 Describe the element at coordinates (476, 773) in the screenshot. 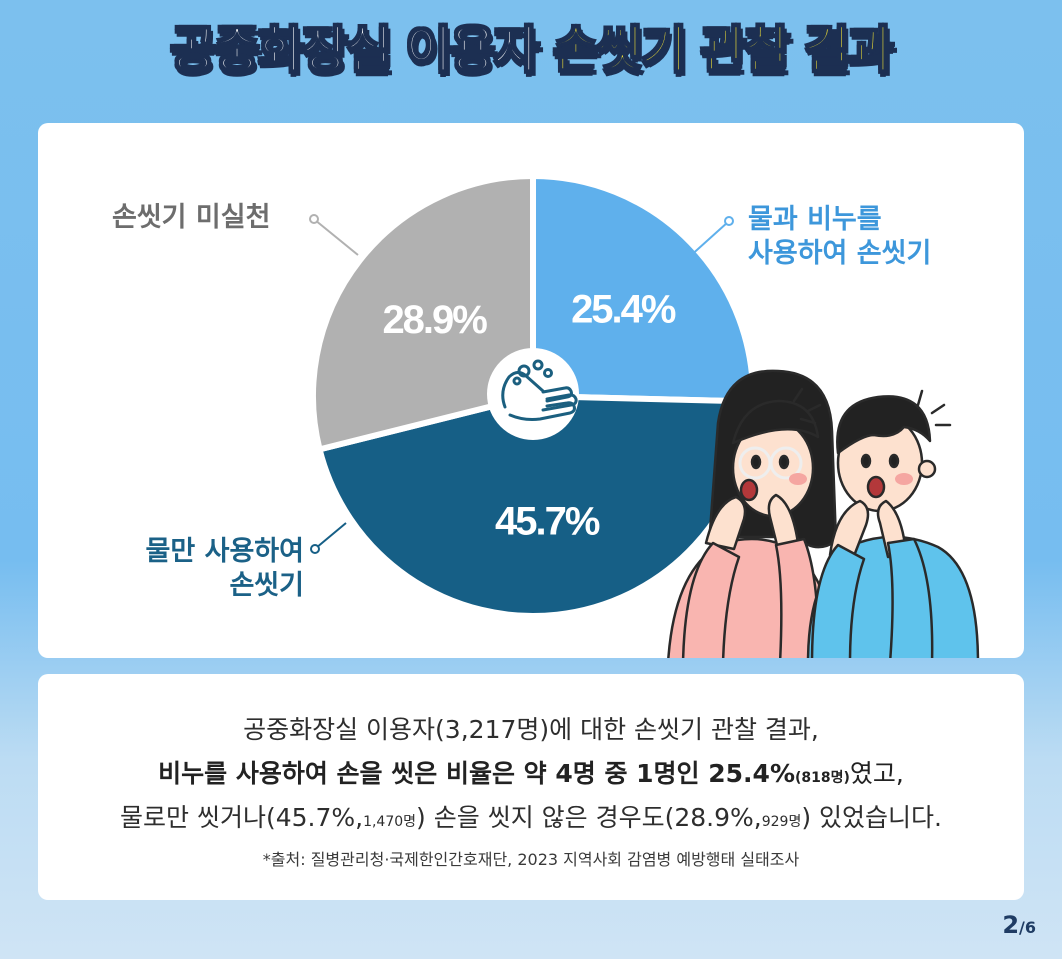

I see `summary-line-2-main: 비누를 사용하여 손을 씻은 비율은 약 4명 중 1명인 25.4%` at that location.